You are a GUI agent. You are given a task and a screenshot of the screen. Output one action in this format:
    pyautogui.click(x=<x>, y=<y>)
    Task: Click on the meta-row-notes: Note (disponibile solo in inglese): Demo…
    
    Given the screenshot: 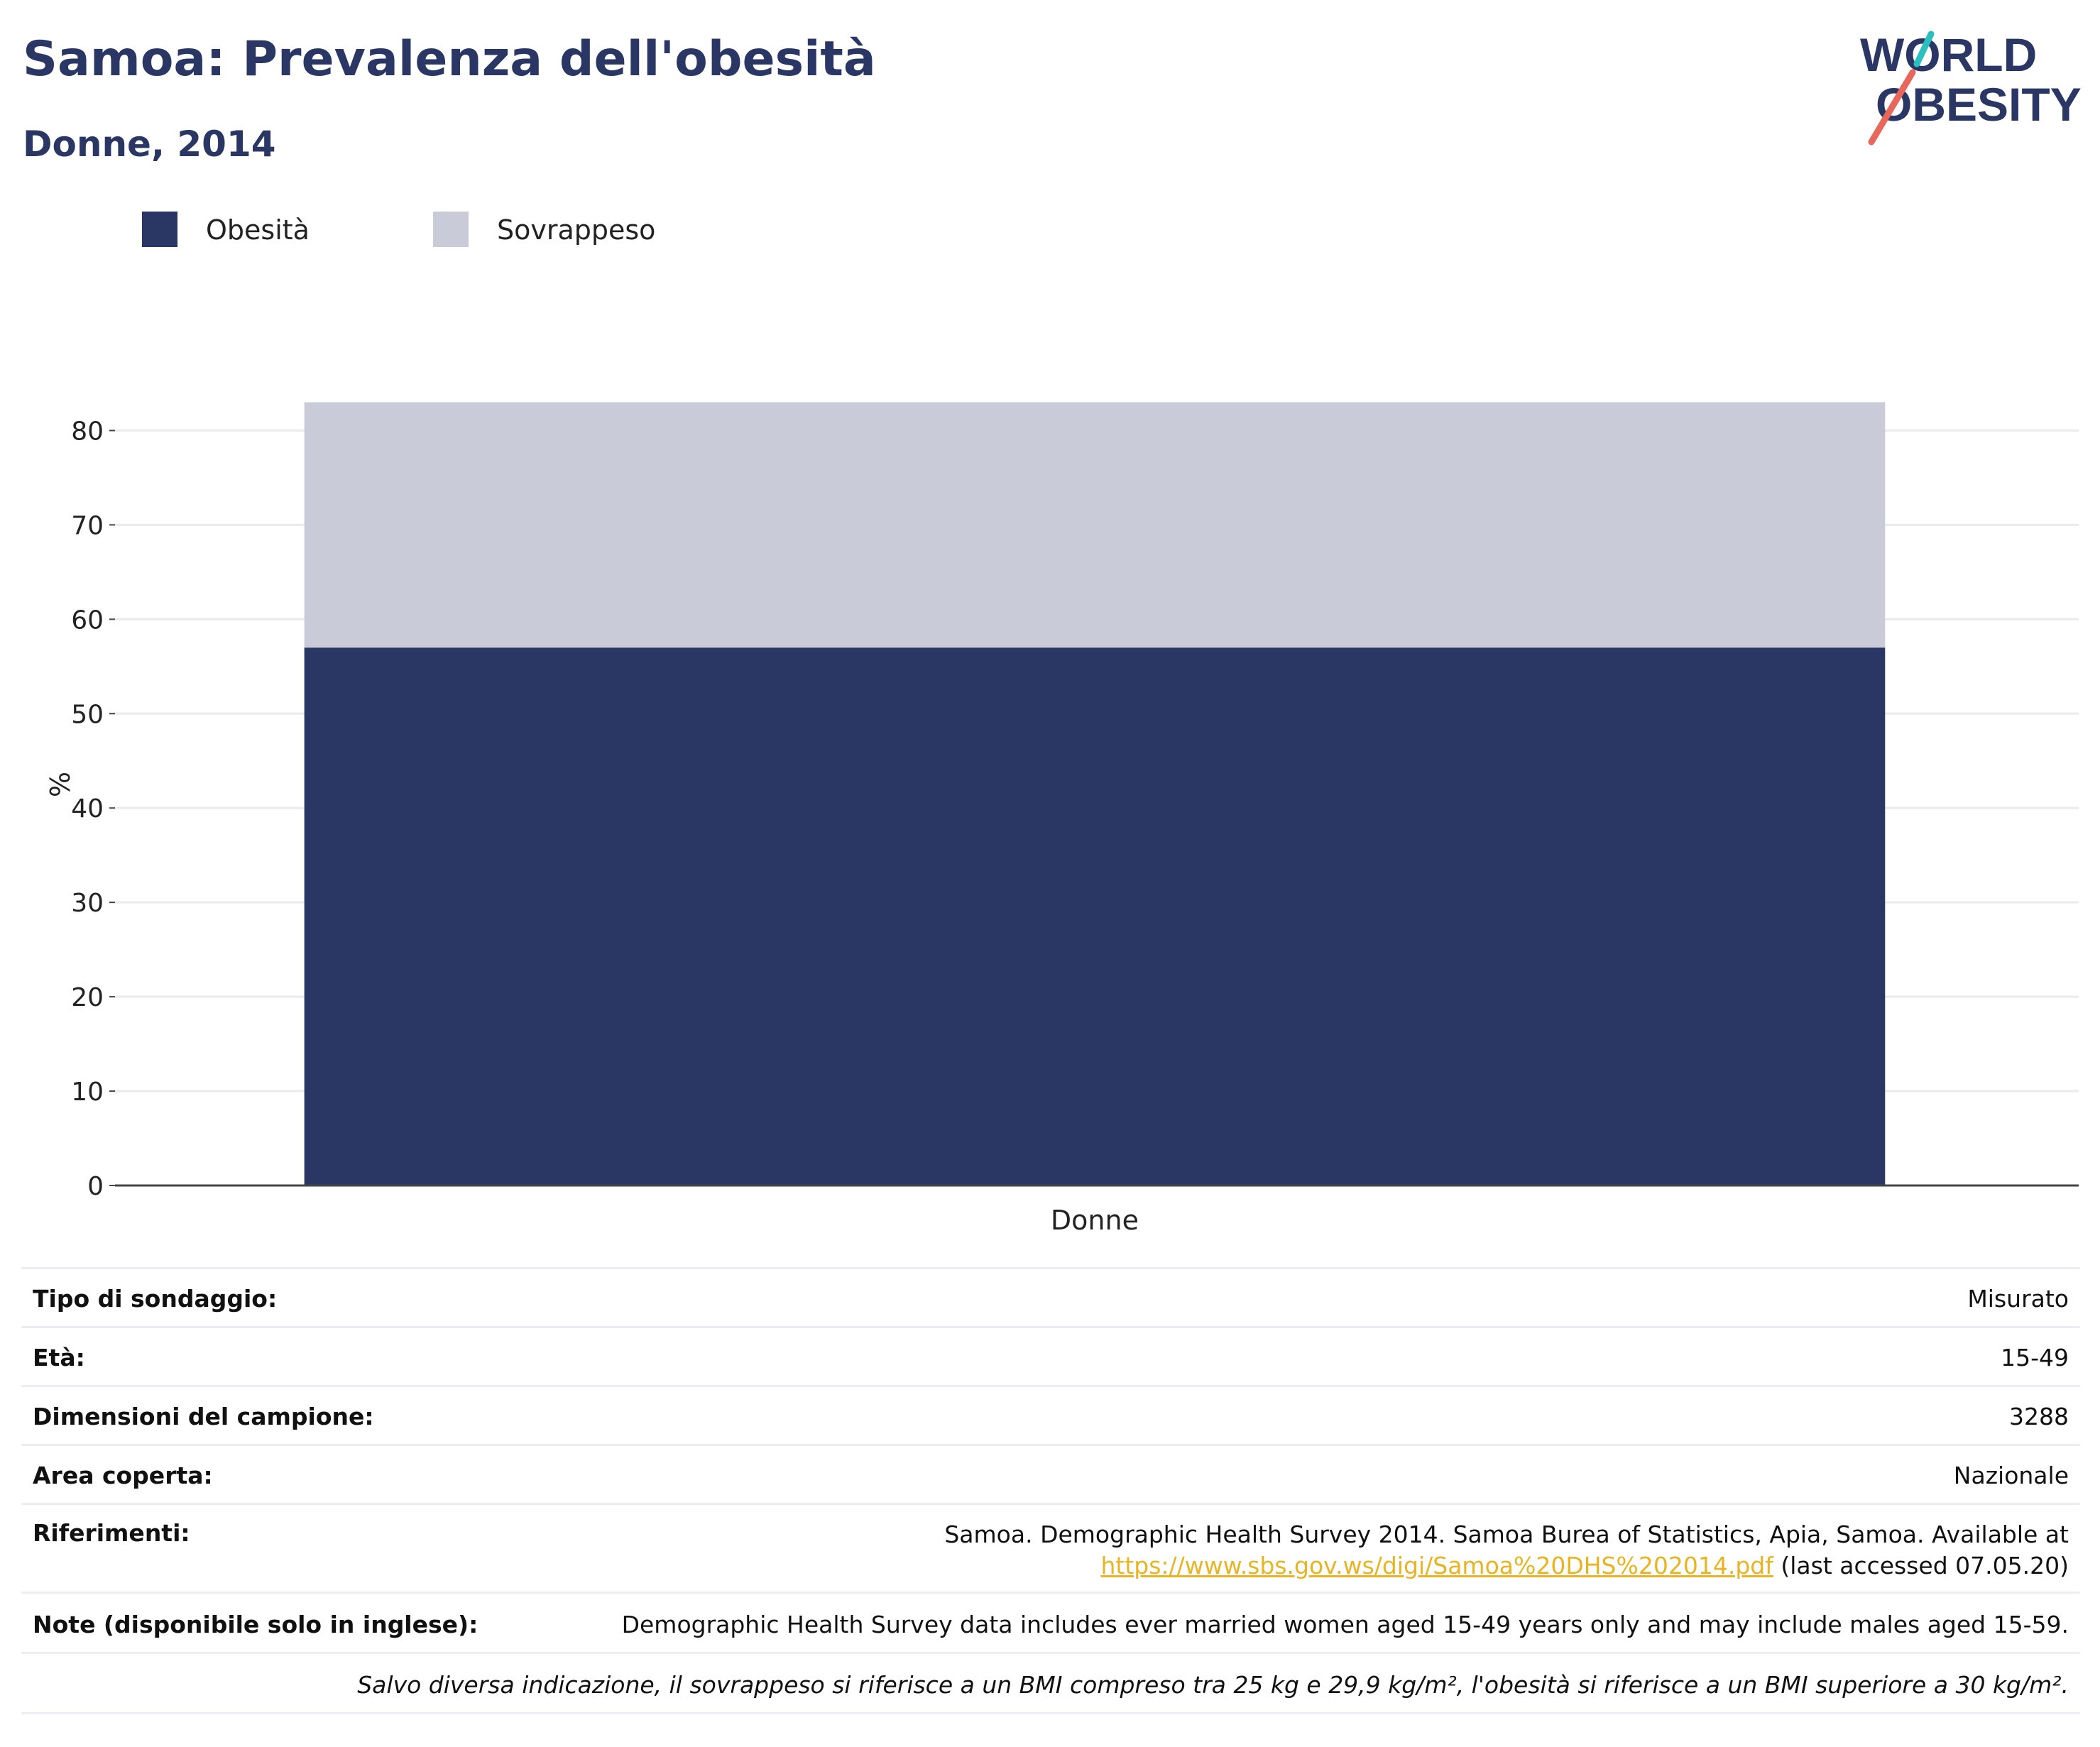 What is the action you would take?
    pyautogui.click(x=1050, y=1624)
    